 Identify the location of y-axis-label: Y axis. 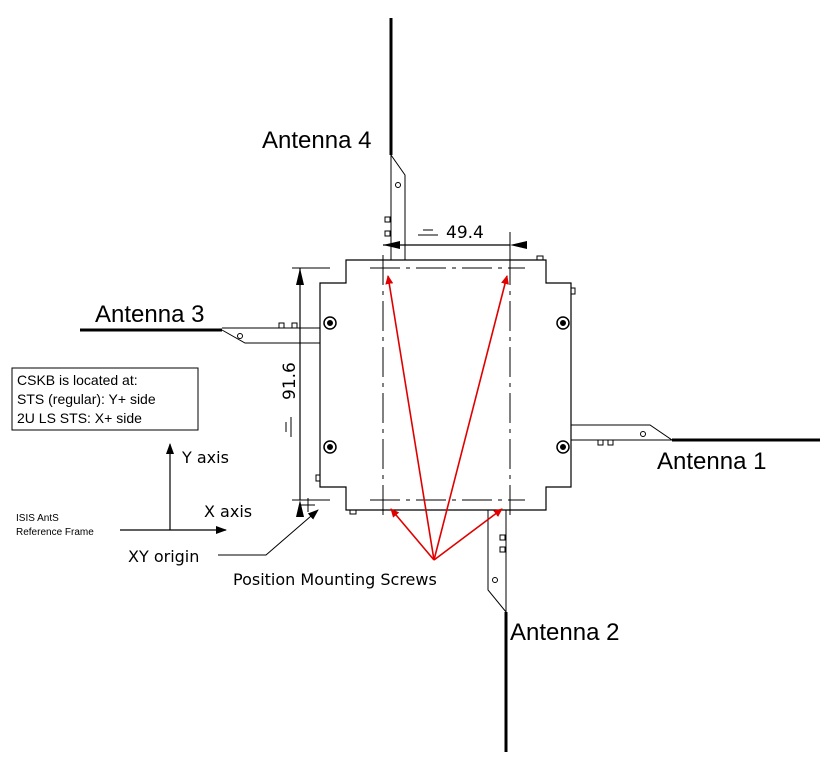
(205, 457).